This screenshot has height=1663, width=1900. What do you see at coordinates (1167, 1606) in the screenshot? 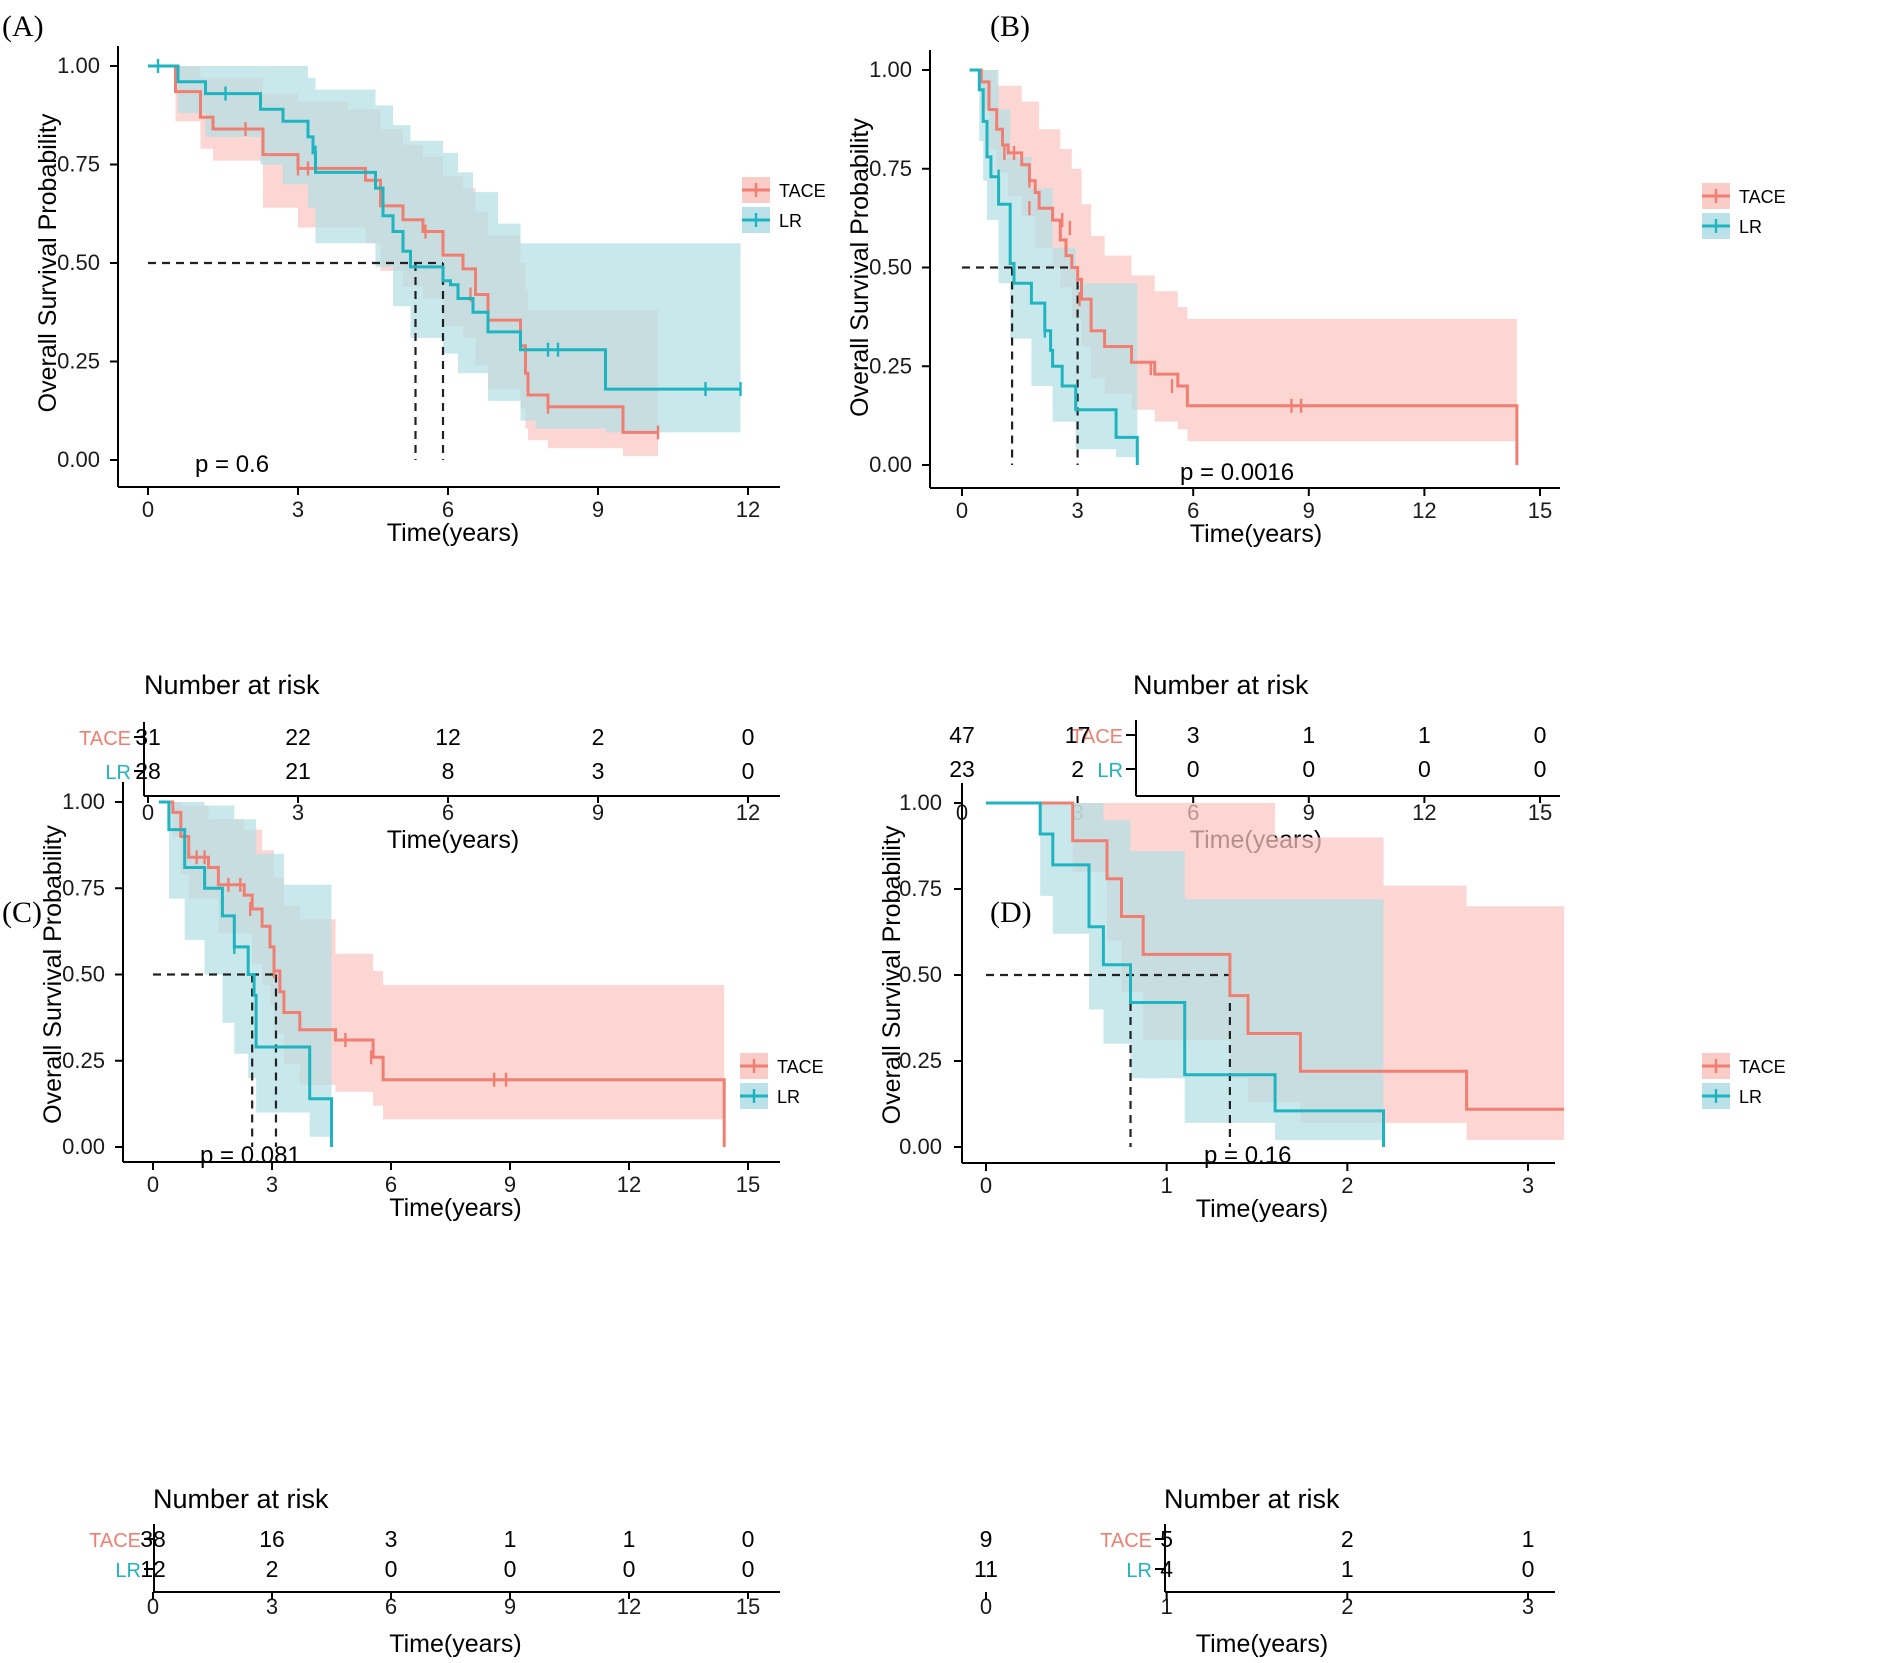
I see `risk-x-tick-label: 1` at bounding box center [1167, 1606].